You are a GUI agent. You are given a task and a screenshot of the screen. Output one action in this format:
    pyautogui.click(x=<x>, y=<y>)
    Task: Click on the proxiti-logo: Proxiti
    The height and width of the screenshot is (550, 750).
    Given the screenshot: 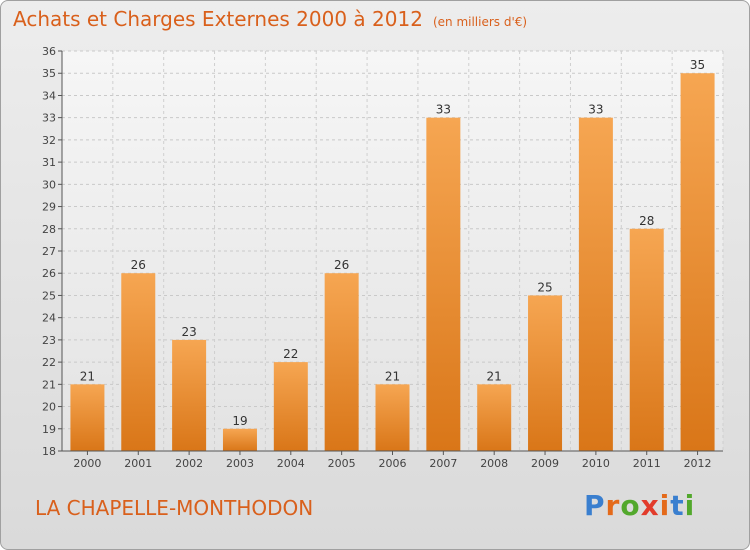 What is the action you would take?
    pyautogui.click(x=639, y=505)
    